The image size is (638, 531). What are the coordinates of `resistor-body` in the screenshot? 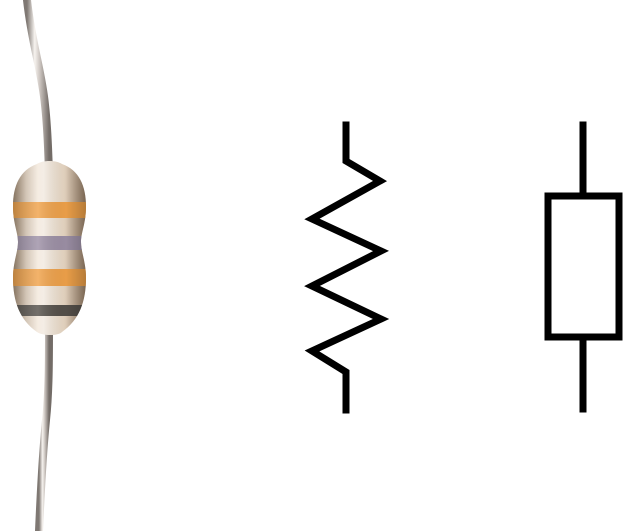 It's located at (49, 248).